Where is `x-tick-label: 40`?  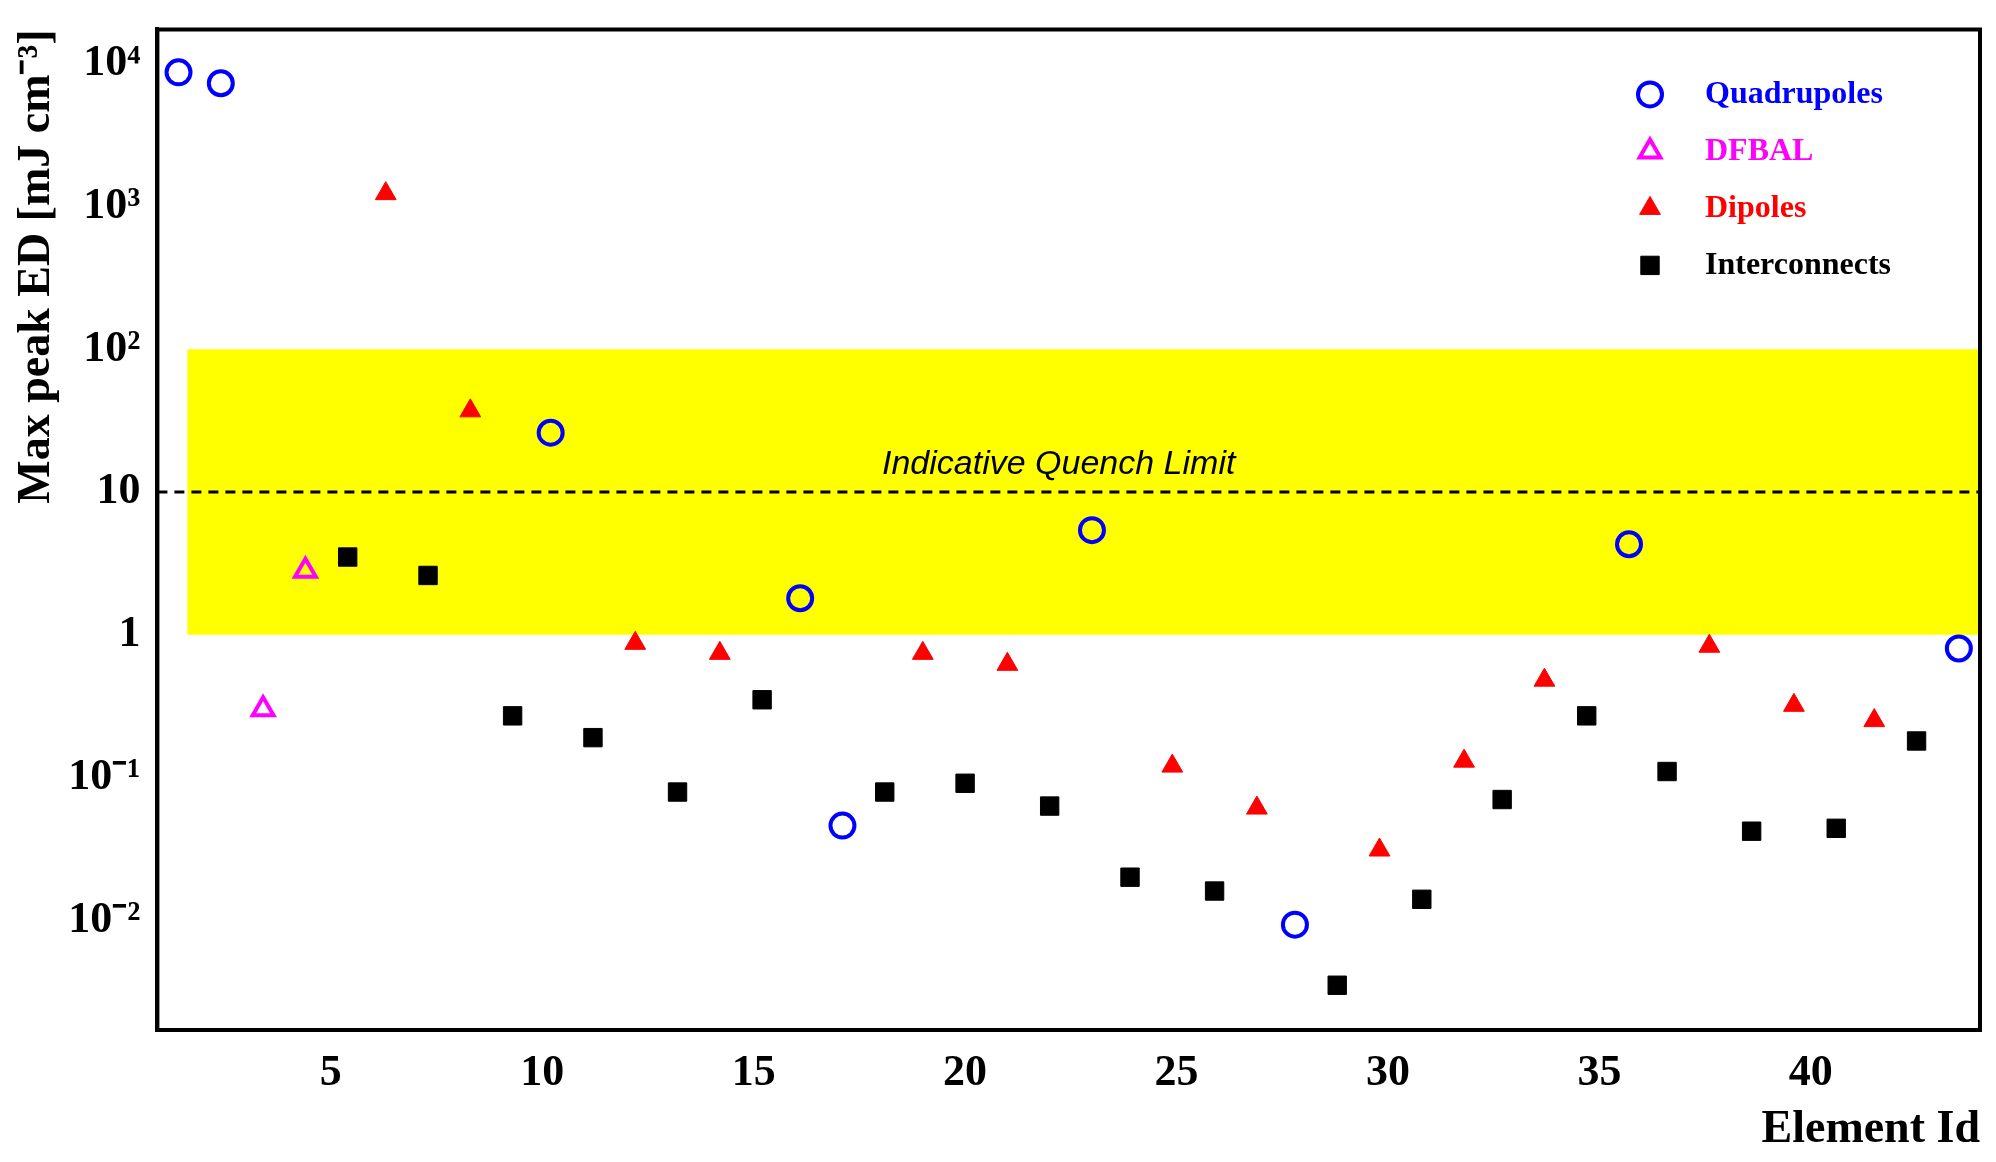 x-tick-label: 40 is located at coordinates (1810, 1070).